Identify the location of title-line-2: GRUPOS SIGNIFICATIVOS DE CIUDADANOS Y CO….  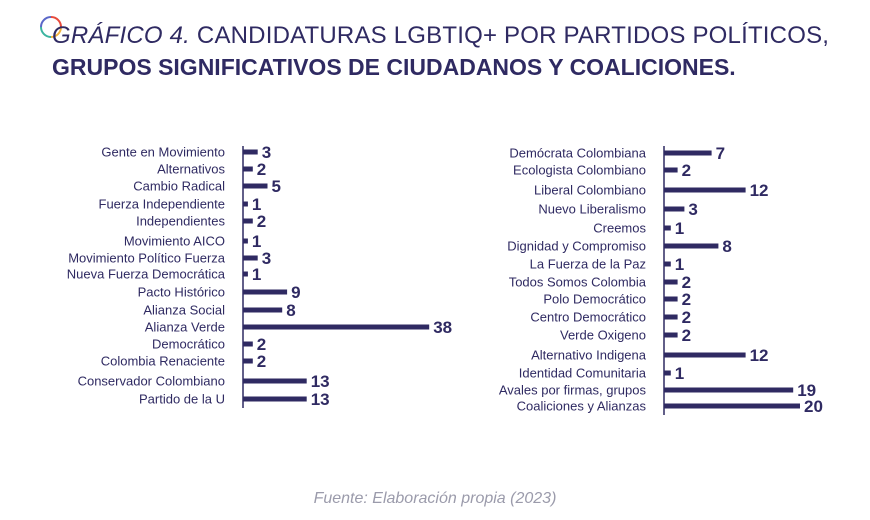
(394, 67).